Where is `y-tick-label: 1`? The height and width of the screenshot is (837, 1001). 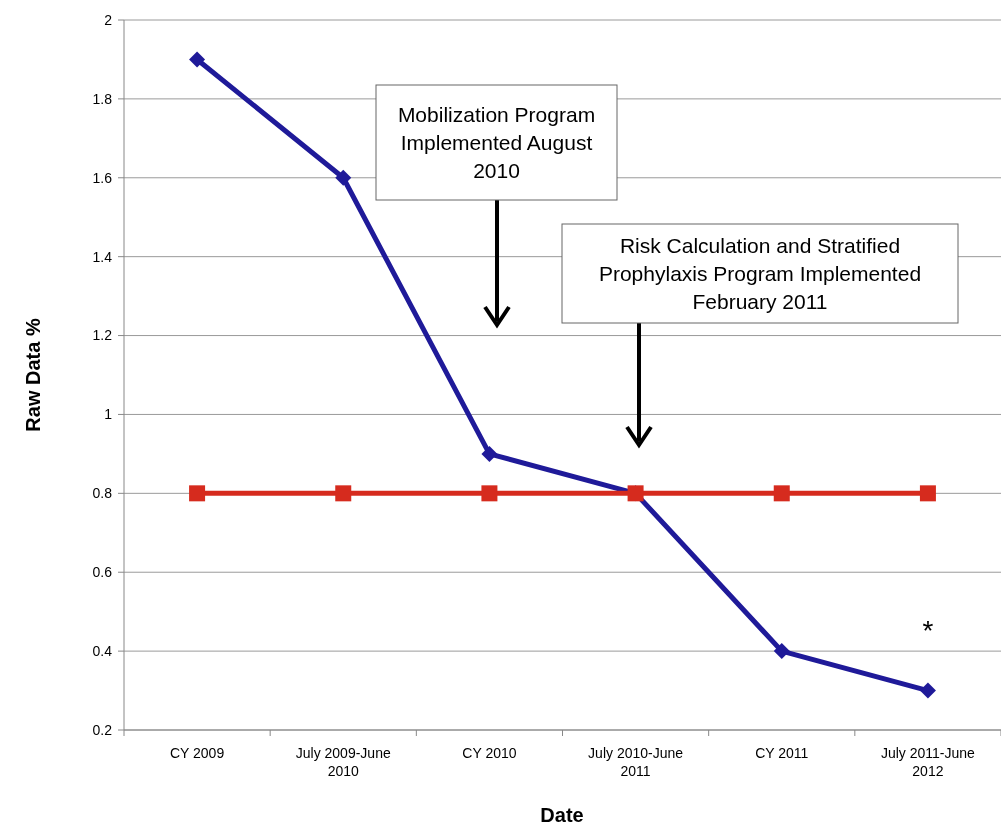 y-tick-label: 1 is located at coordinates (108, 414).